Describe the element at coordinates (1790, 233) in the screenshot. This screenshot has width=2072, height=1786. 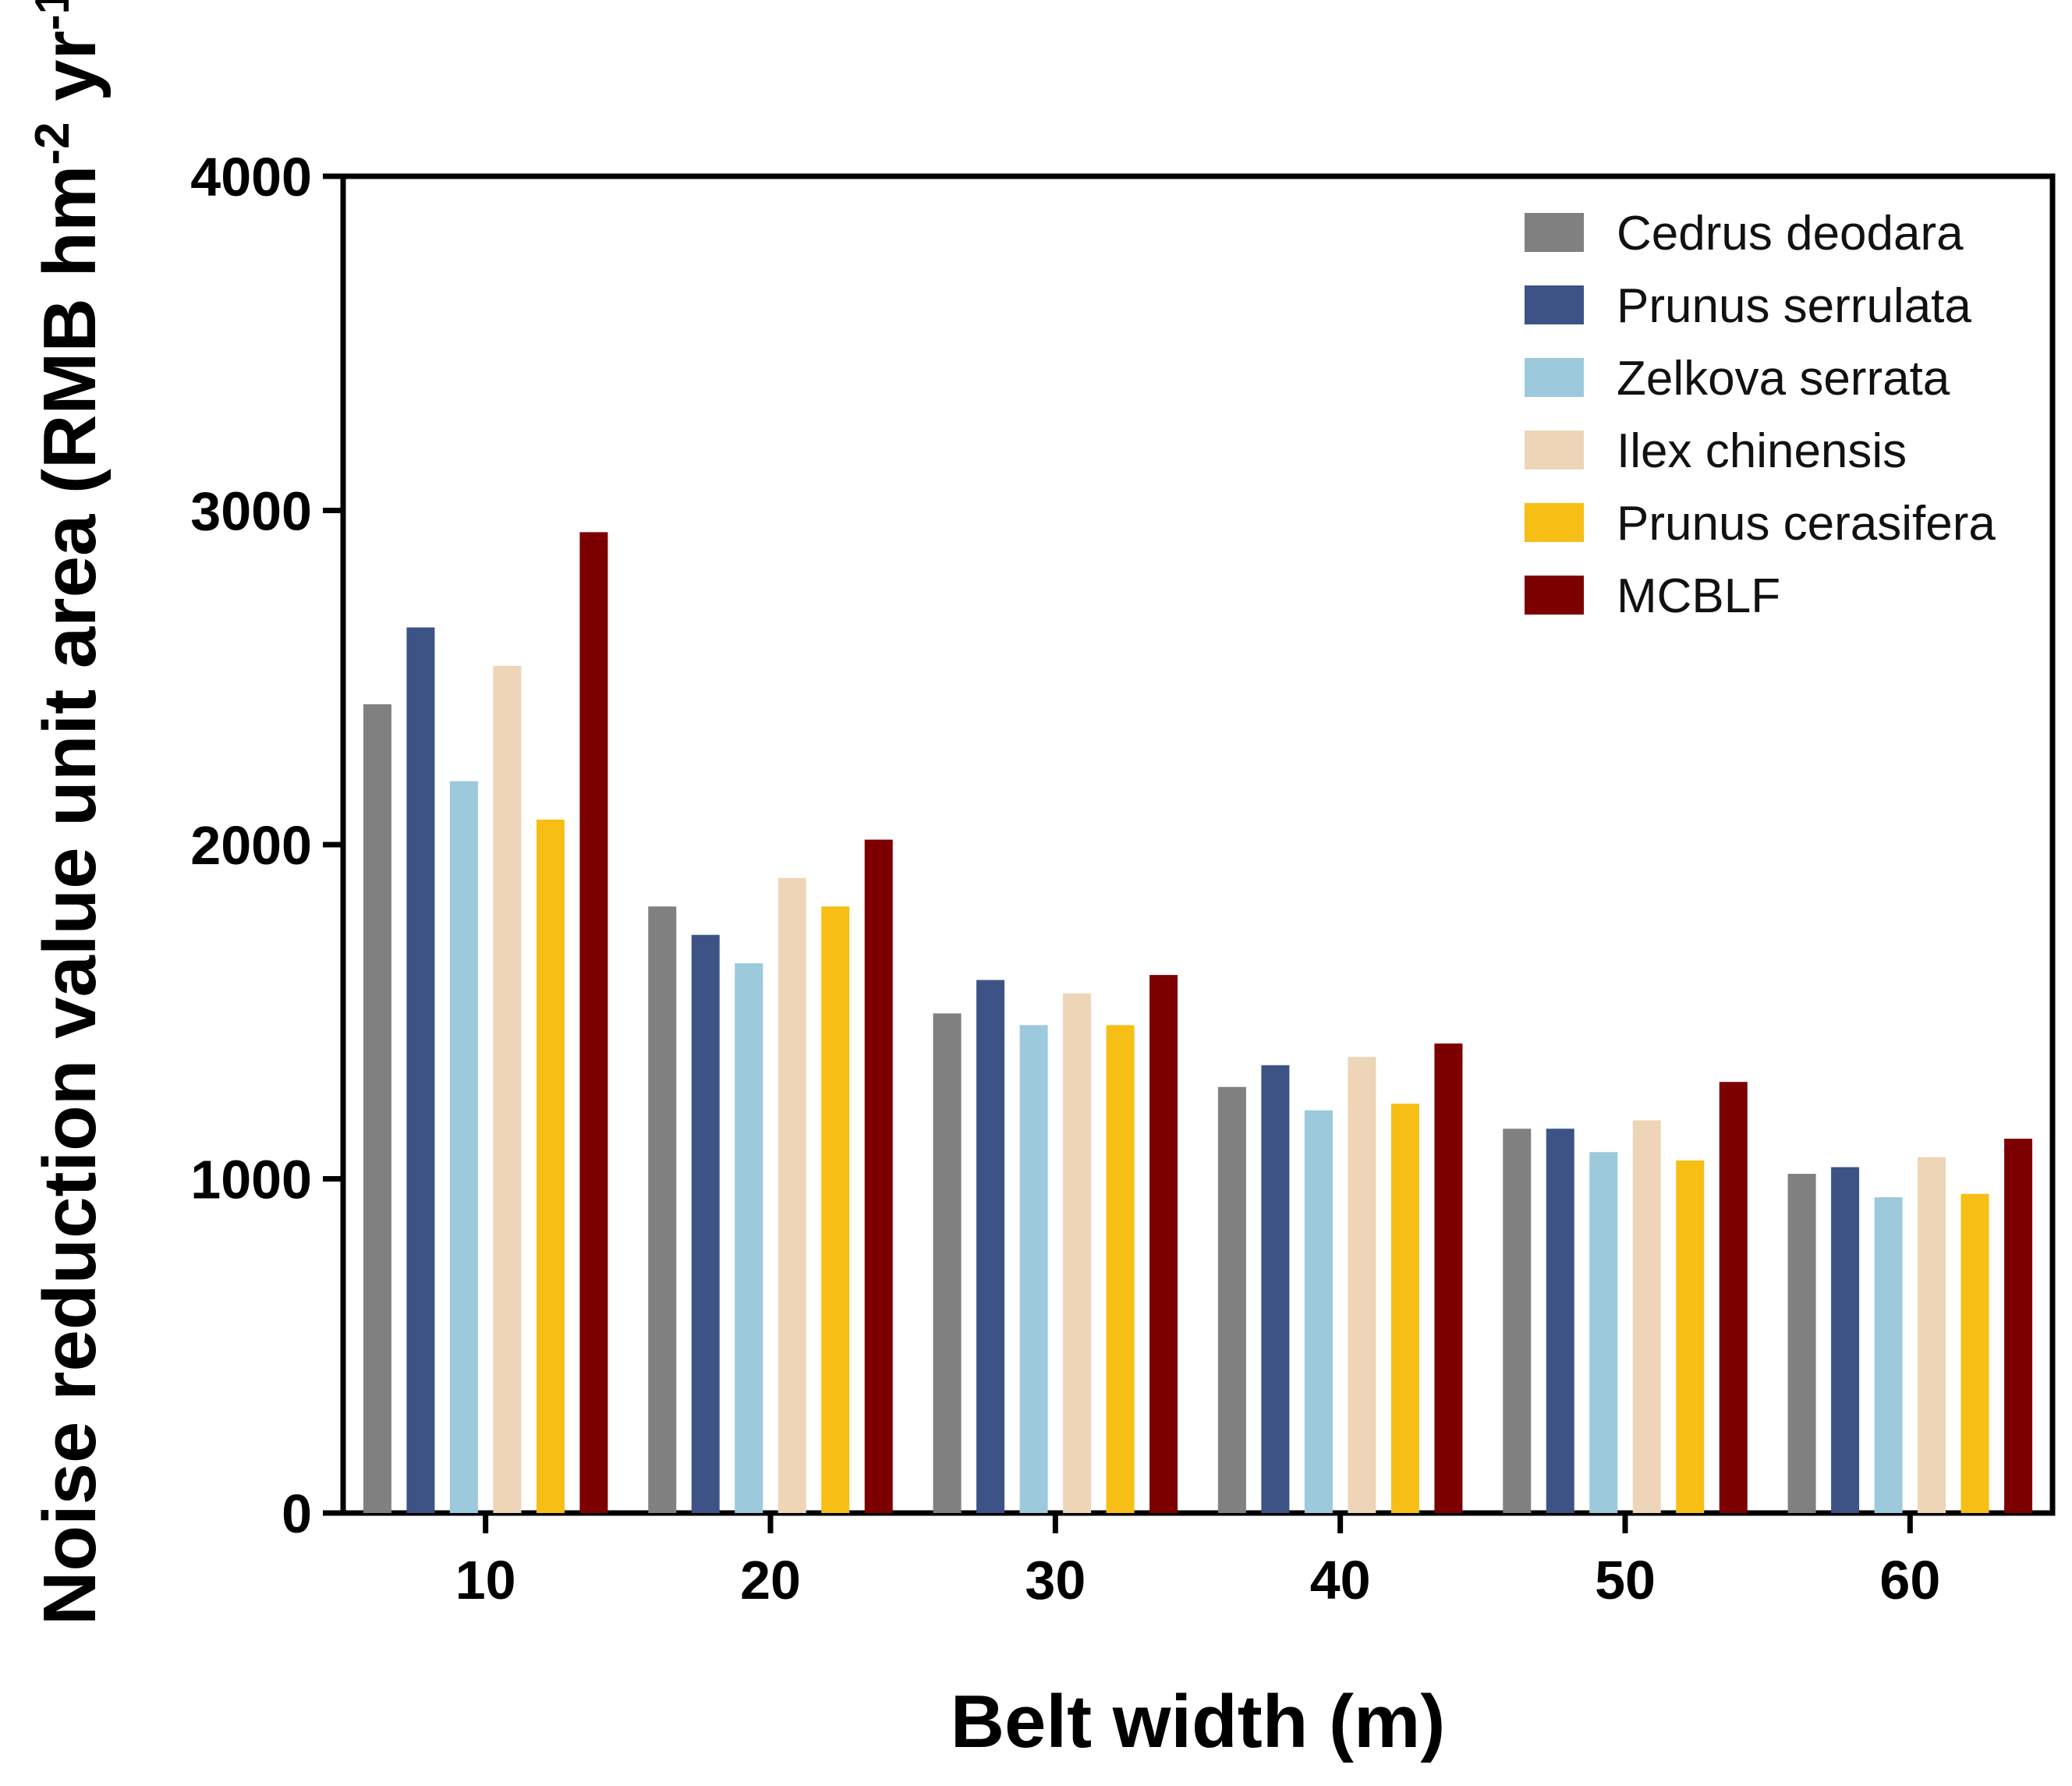
I see `legend-label: Cedrus deodara` at that location.